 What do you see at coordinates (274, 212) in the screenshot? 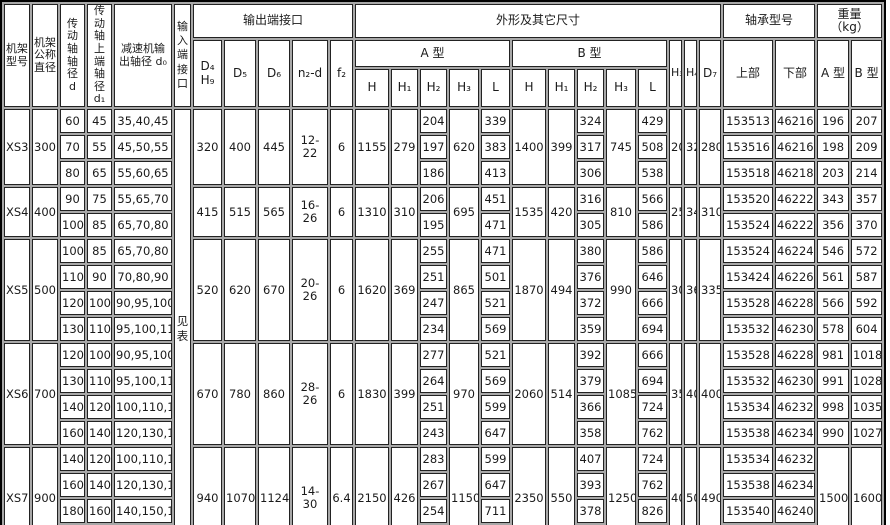
I see `cell-d6: 565` at bounding box center [274, 212].